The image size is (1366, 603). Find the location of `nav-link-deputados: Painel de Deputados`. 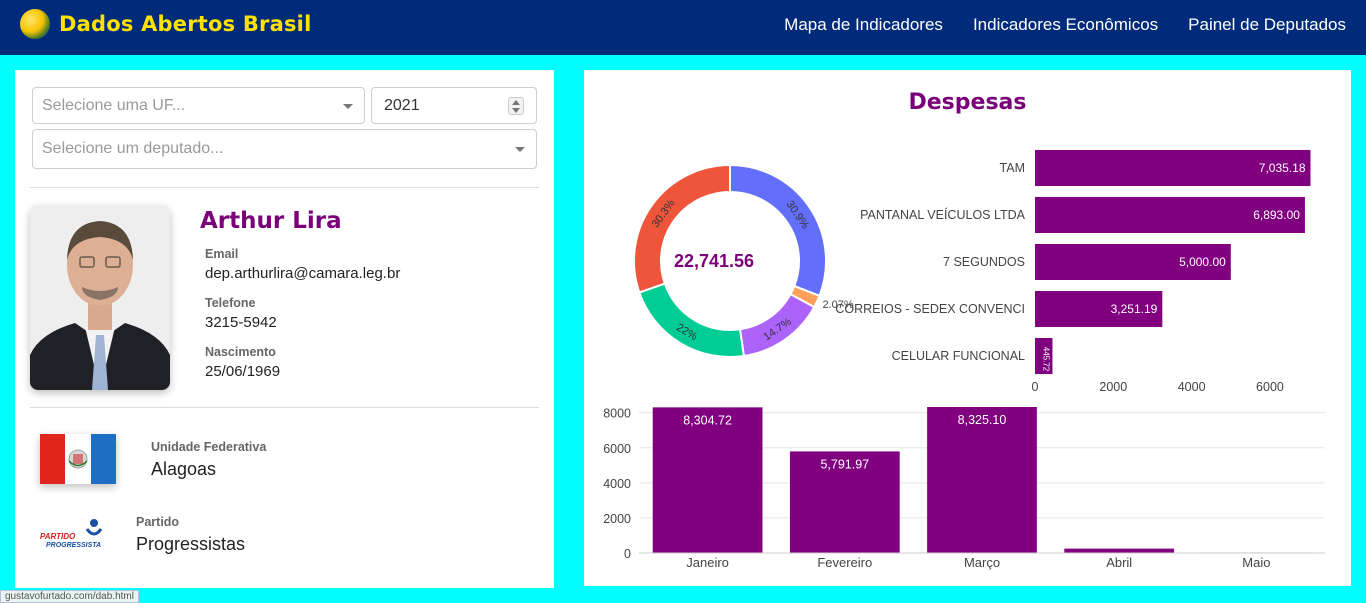

nav-link-deputados: Painel de Deputados is located at coordinates (1267, 24).